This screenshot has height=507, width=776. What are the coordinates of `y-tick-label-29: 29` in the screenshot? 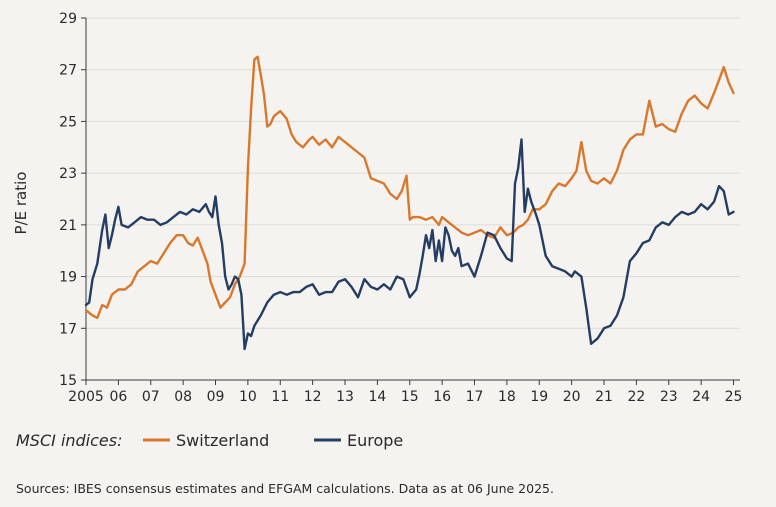 It's located at (68, 19).